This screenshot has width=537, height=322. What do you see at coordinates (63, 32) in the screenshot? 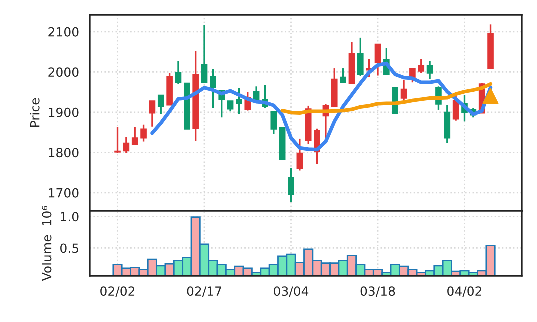
I see `y-tick-label: 2100` at bounding box center [63, 32].